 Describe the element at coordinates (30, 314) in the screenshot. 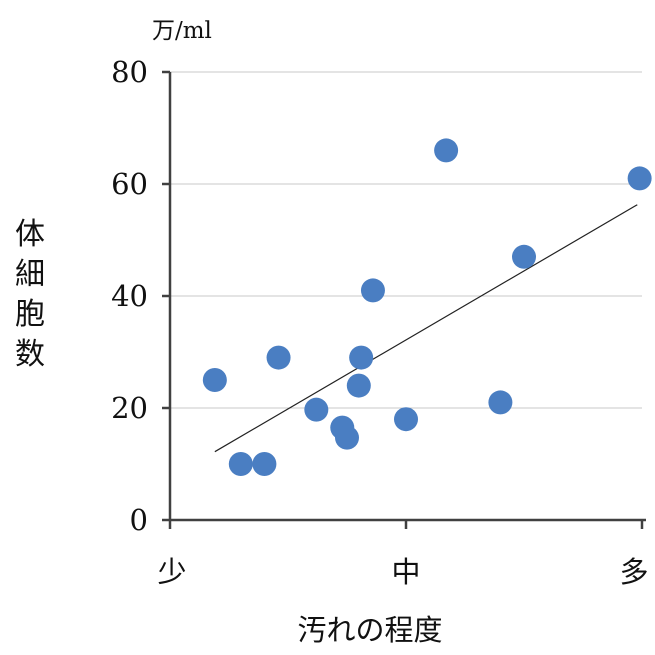

I see `y-axis-label-char: 胞` at that location.